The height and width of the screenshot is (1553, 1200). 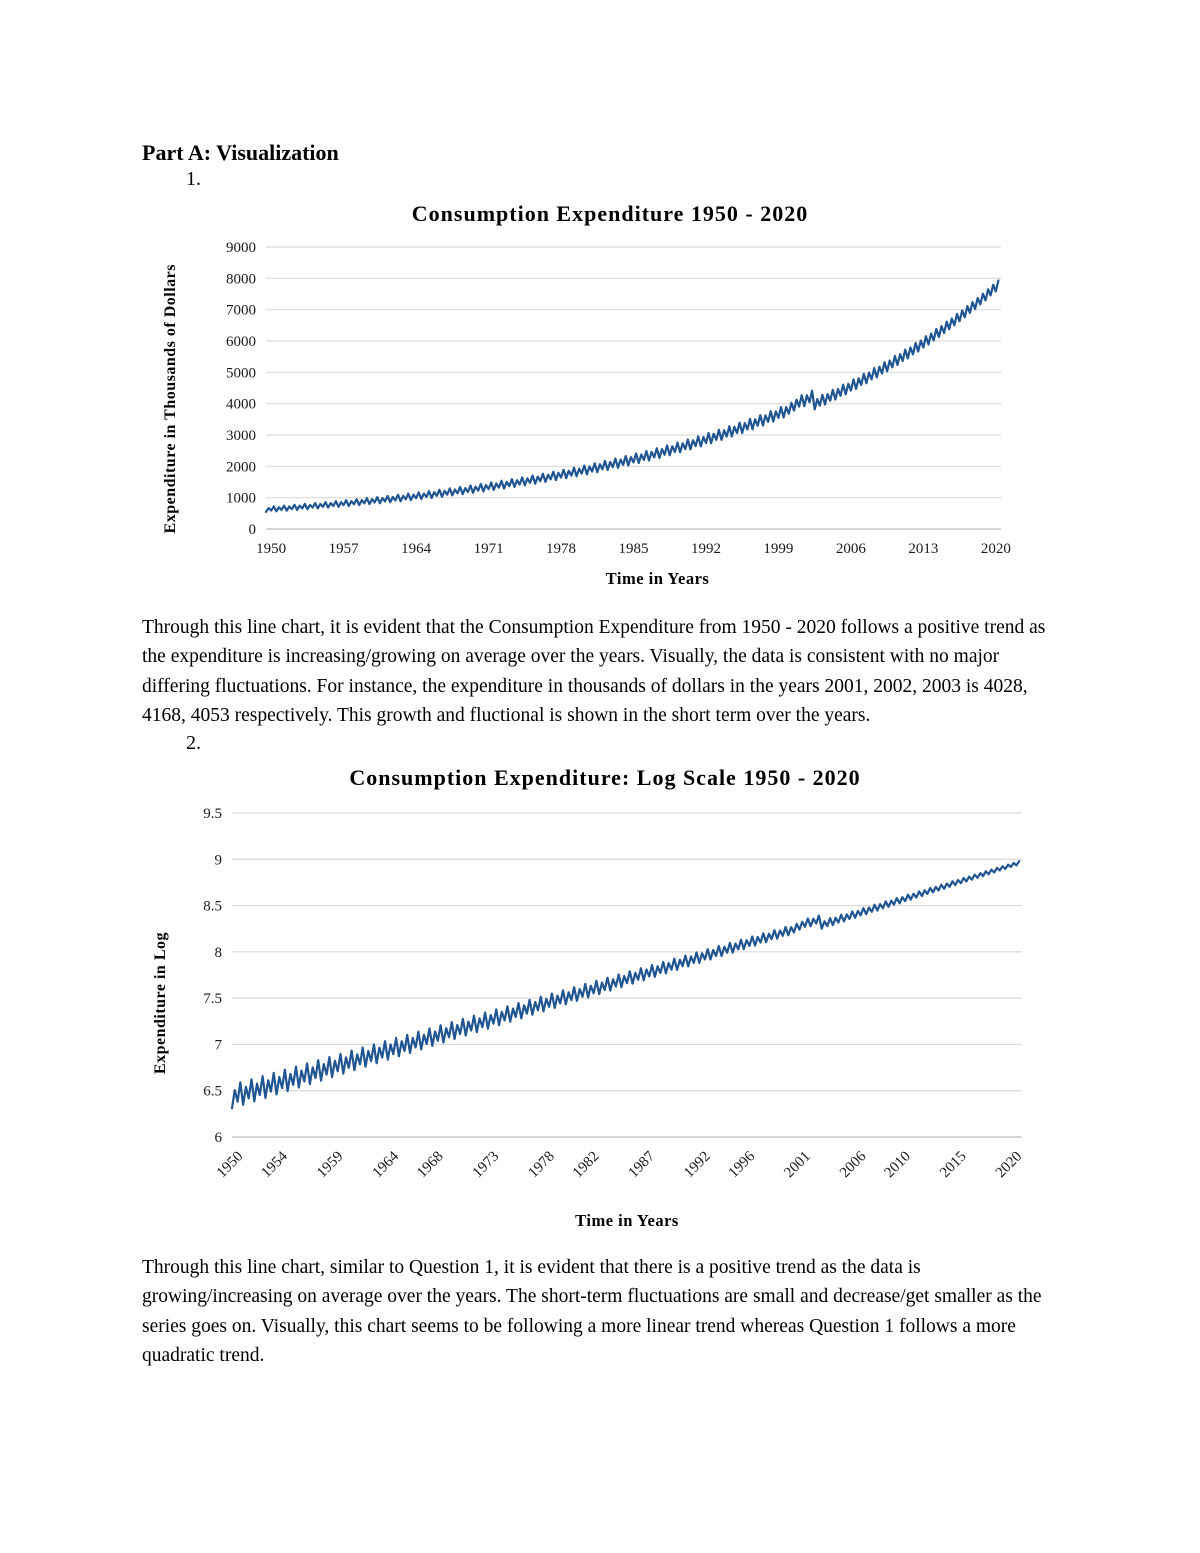 What do you see at coordinates (897, 1165) in the screenshot?
I see `svg-text: 2010` at bounding box center [897, 1165].